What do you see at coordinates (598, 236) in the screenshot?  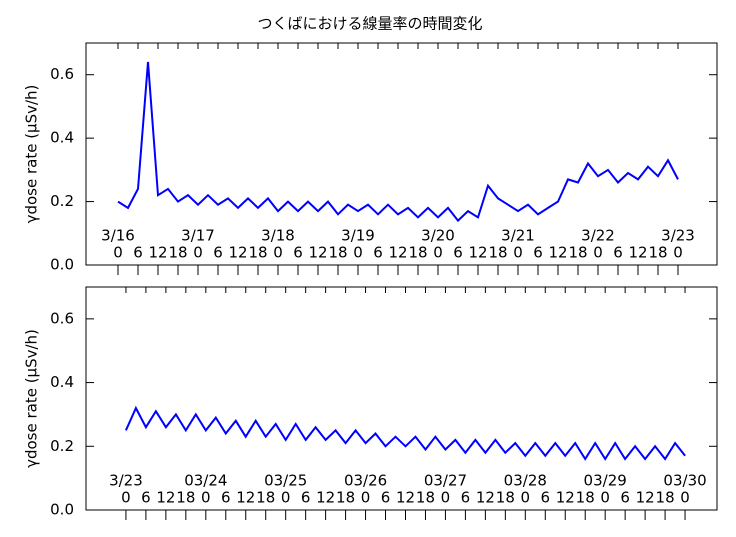 I see `date-label: 3/22` at bounding box center [598, 236].